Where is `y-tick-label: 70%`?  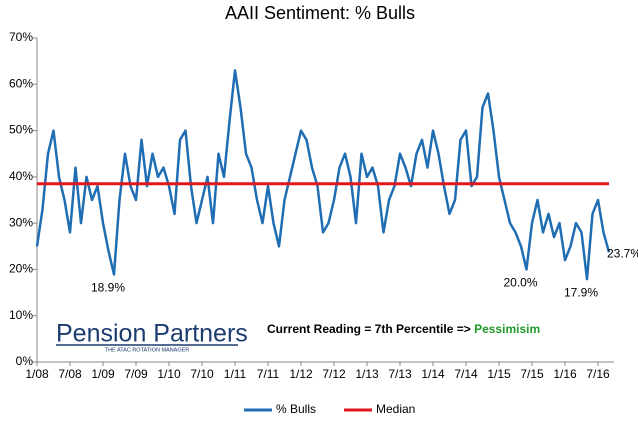
y-tick-label: 70% is located at coordinates (21, 37).